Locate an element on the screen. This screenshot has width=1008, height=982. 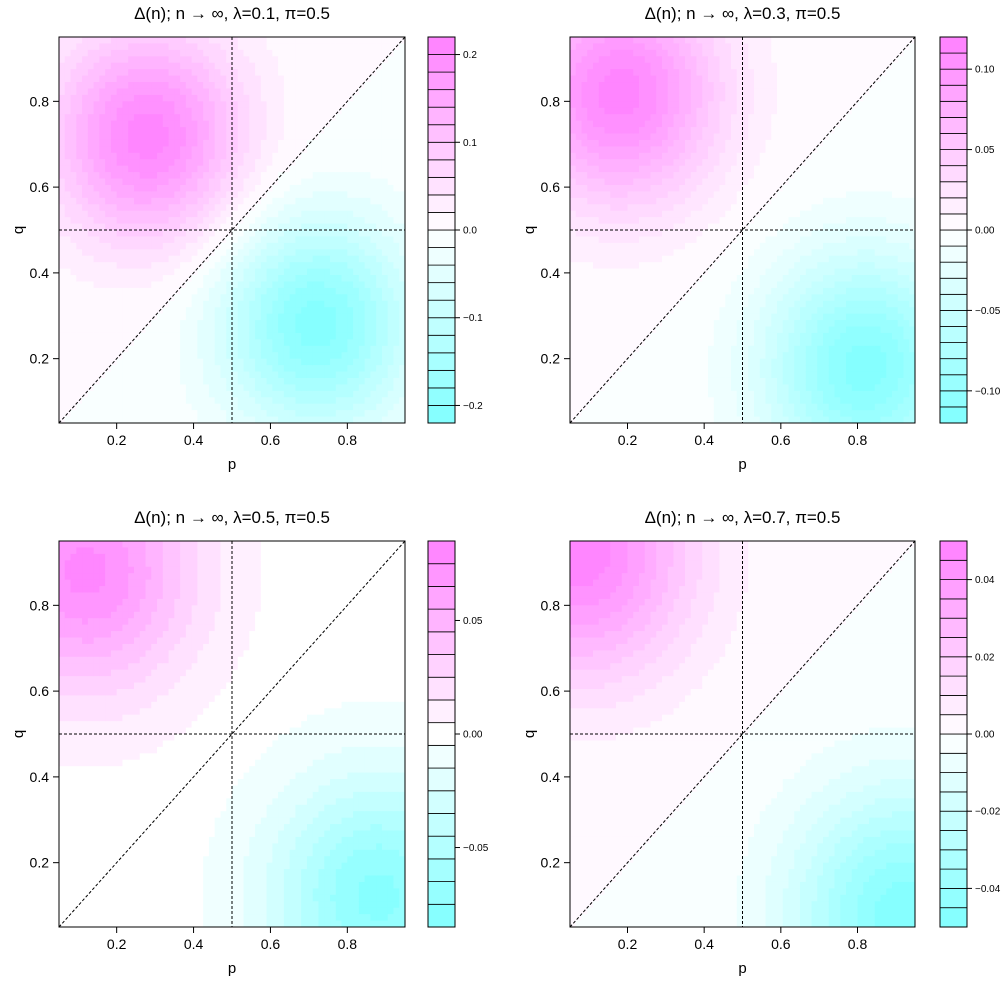
colorbar-tick-label: −0.1 is located at coordinates (473, 318).